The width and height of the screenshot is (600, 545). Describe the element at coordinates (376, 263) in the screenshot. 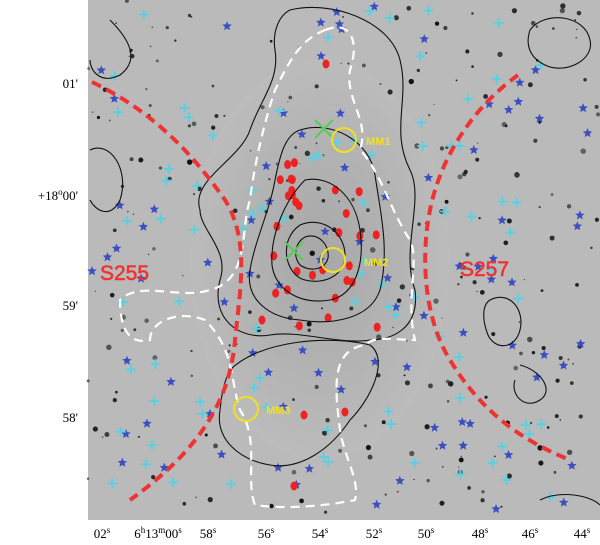

I see `source-label: MM2` at that location.